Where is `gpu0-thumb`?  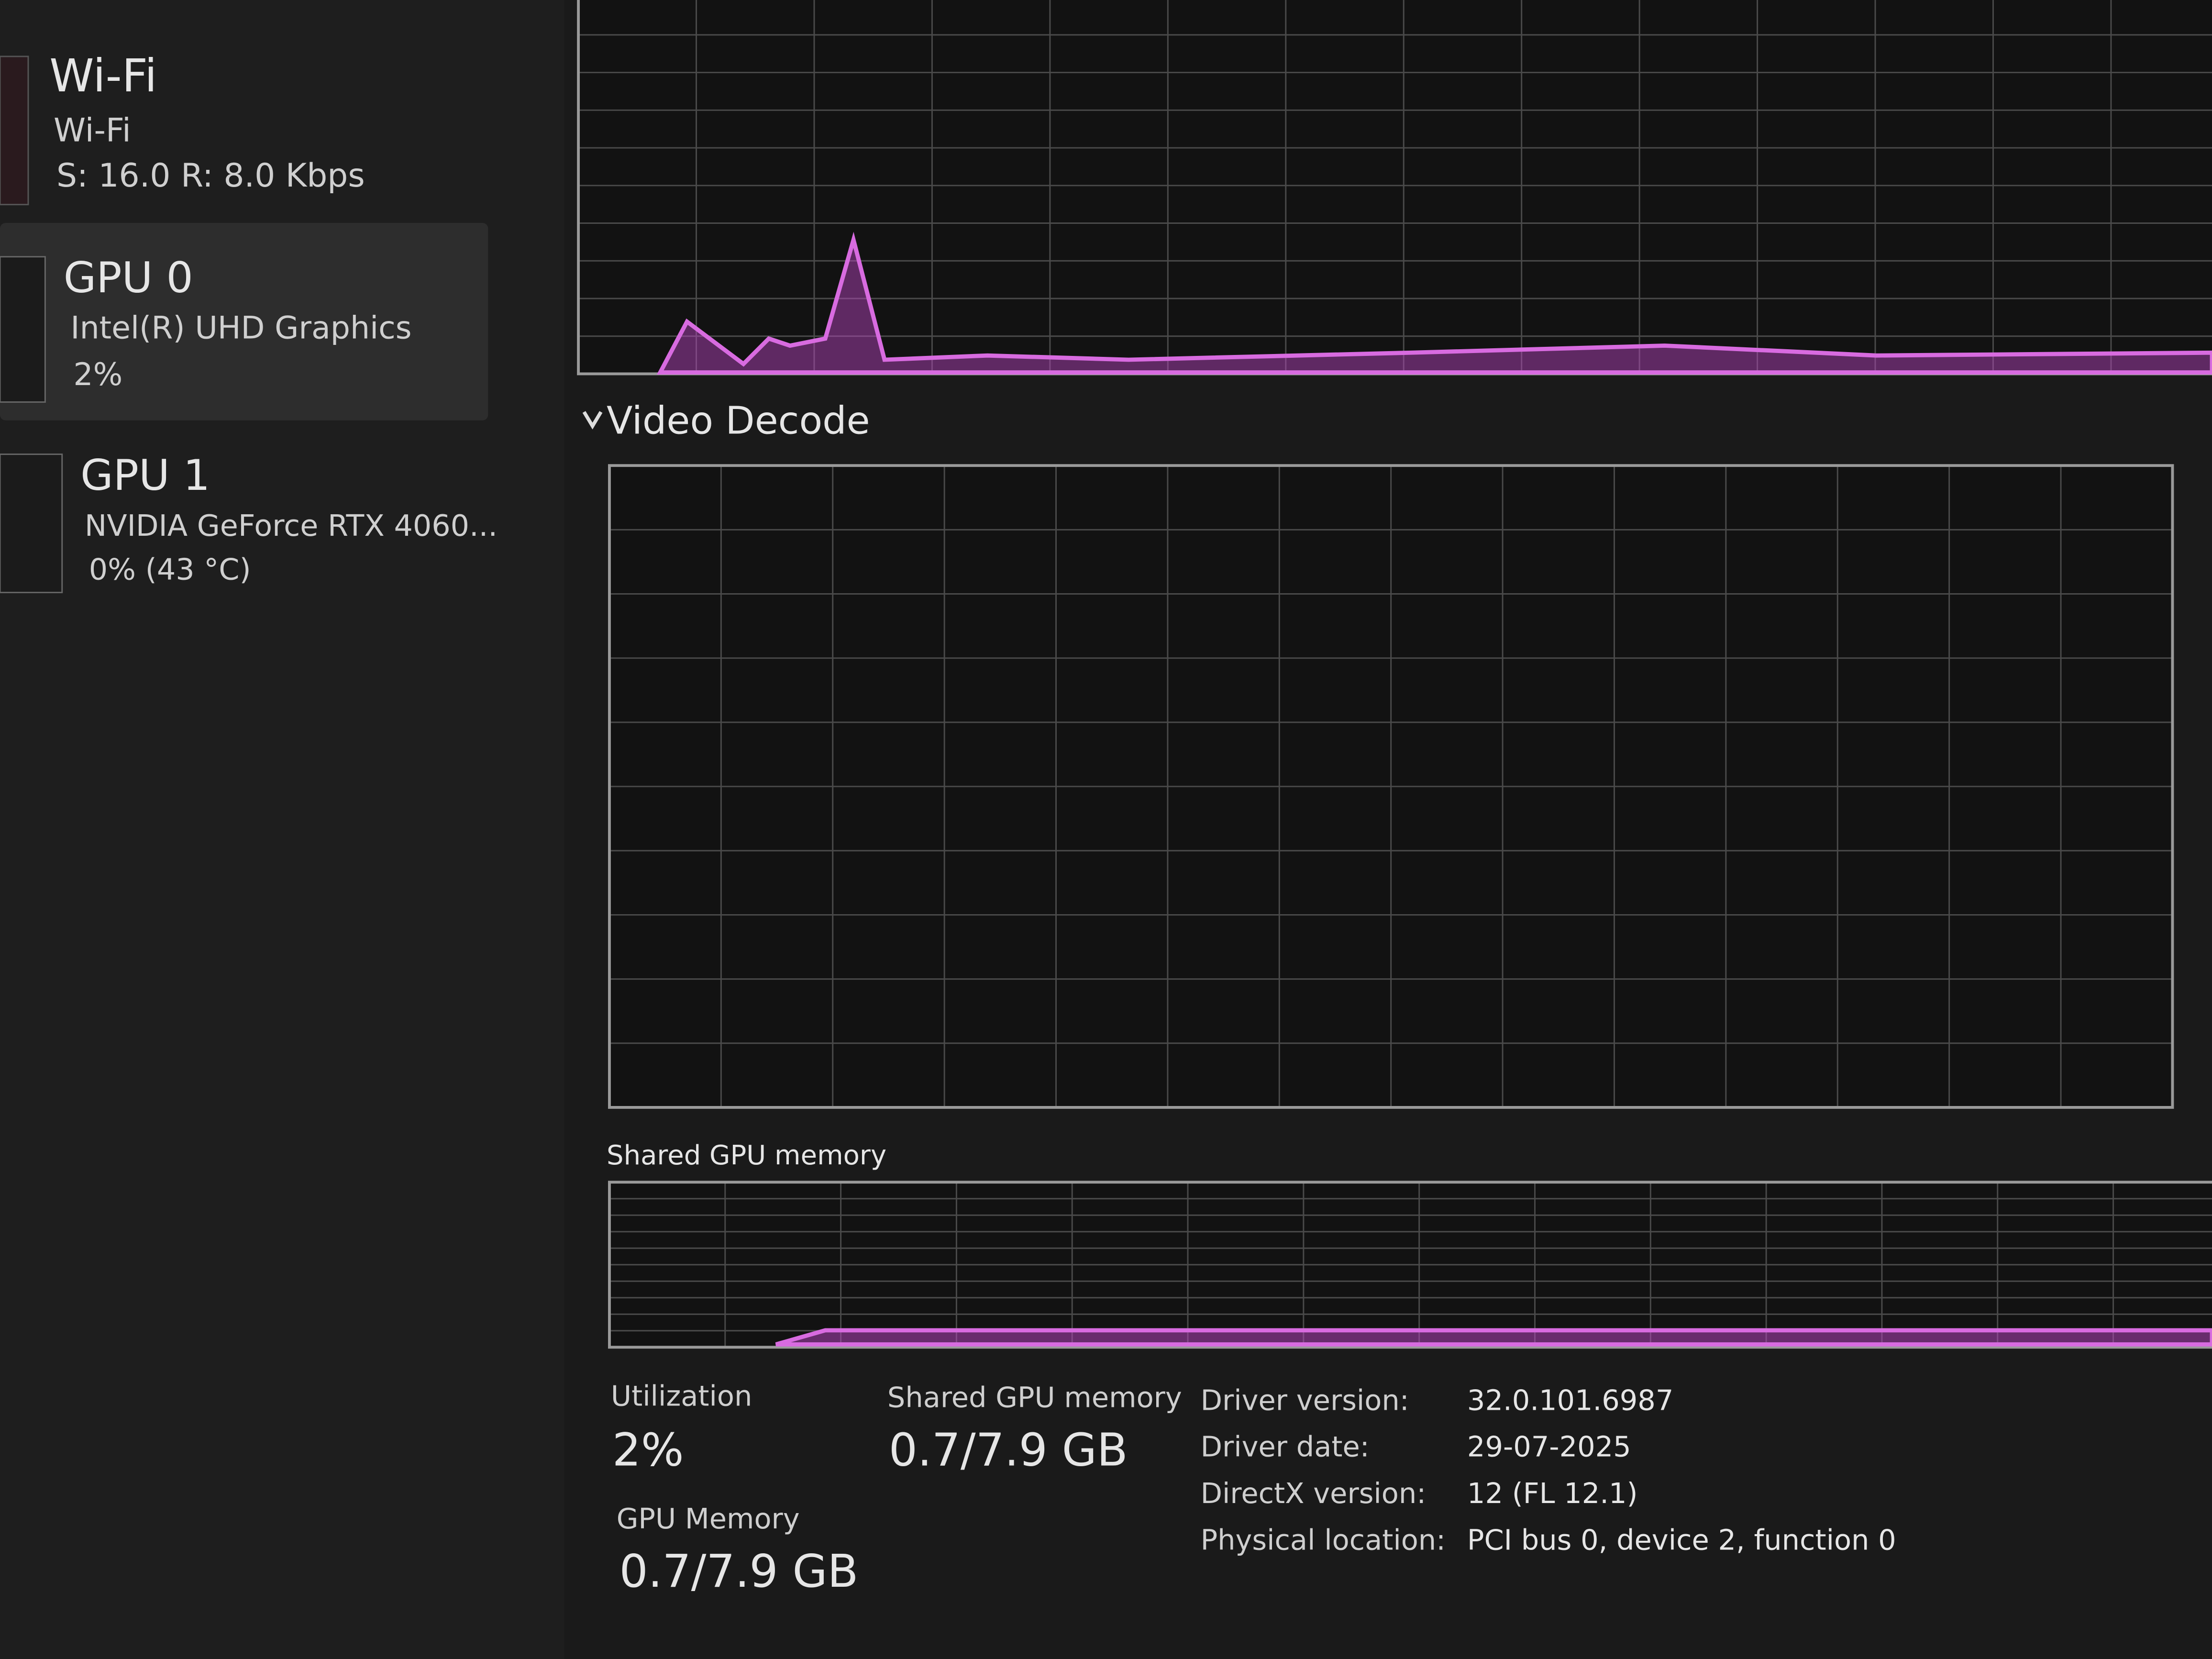
gpu0-thumb is located at coordinates (23, 329).